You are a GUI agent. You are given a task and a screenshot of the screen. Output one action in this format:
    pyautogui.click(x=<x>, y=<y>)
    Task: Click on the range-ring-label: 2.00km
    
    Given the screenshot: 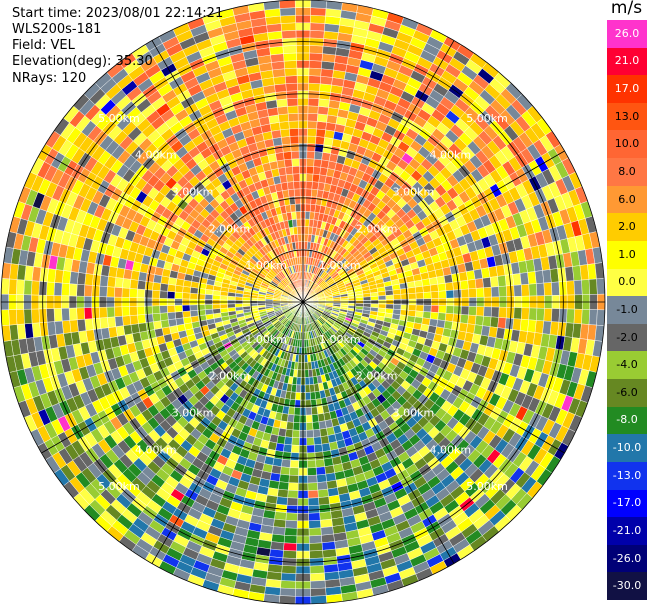 What is the action you would take?
    pyautogui.click(x=230, y=228)
    